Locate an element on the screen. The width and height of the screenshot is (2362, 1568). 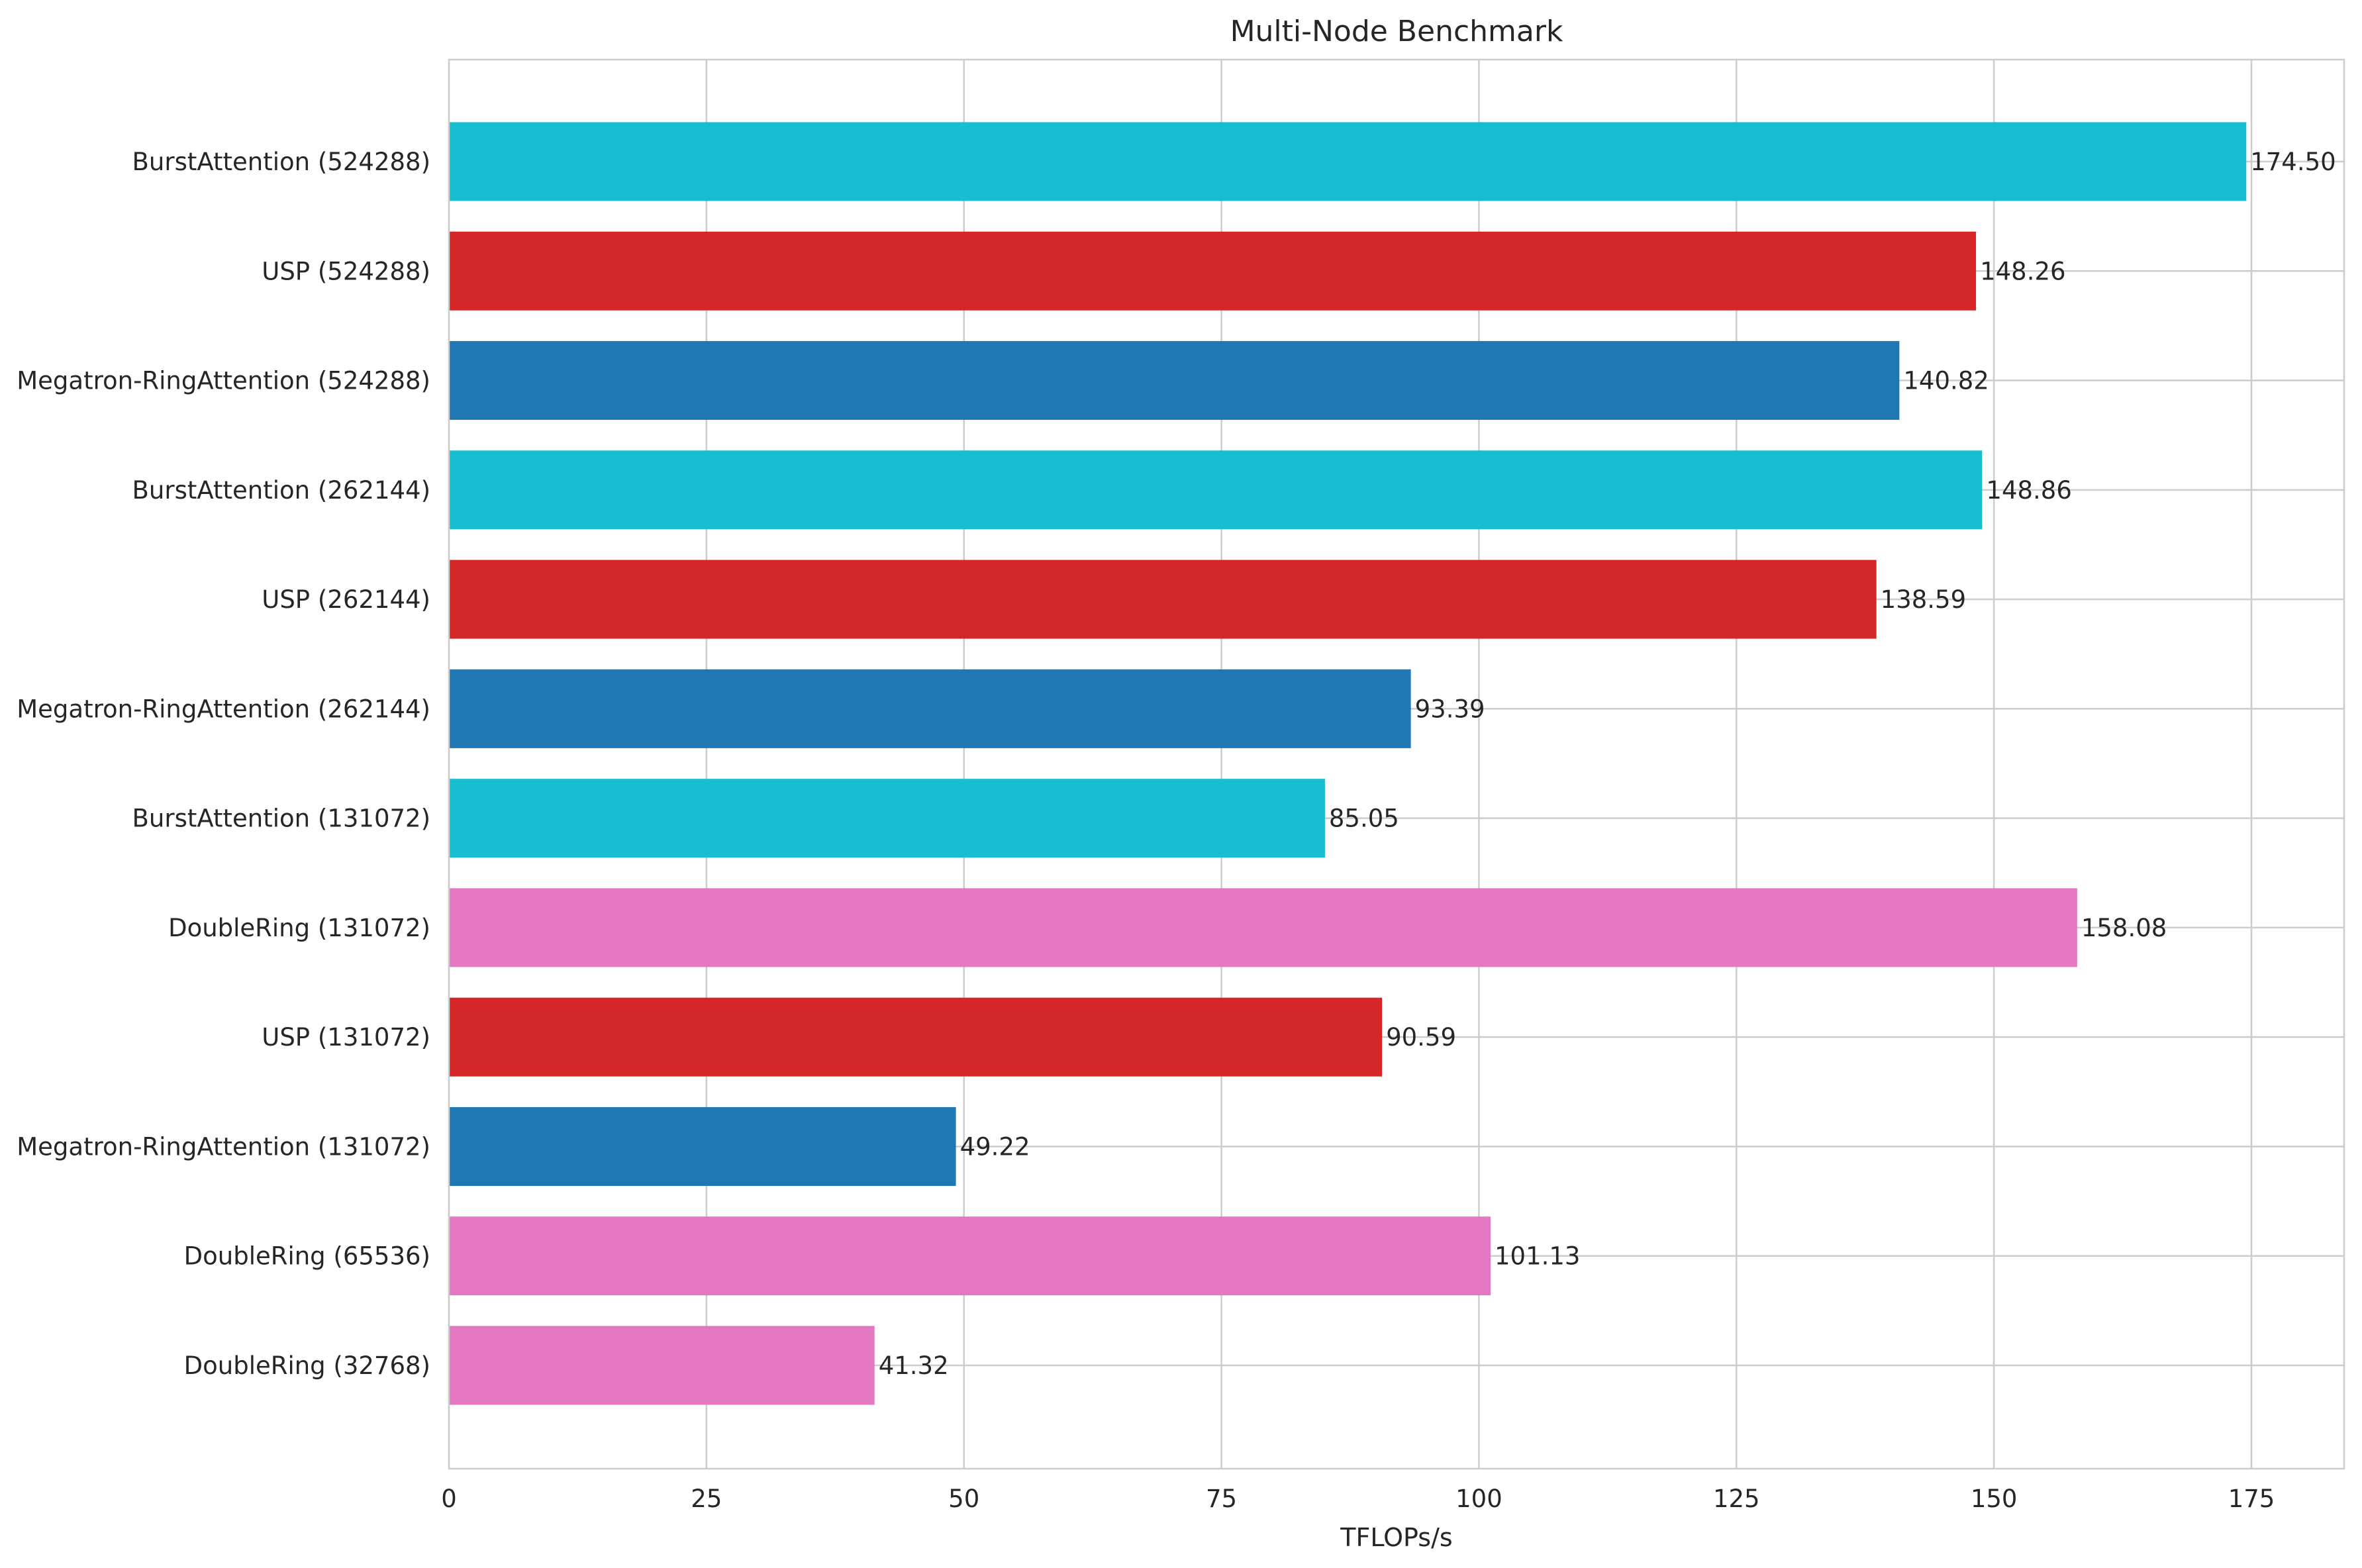
bar-value-label: 148.26 is located at coordinates (2022, 271).